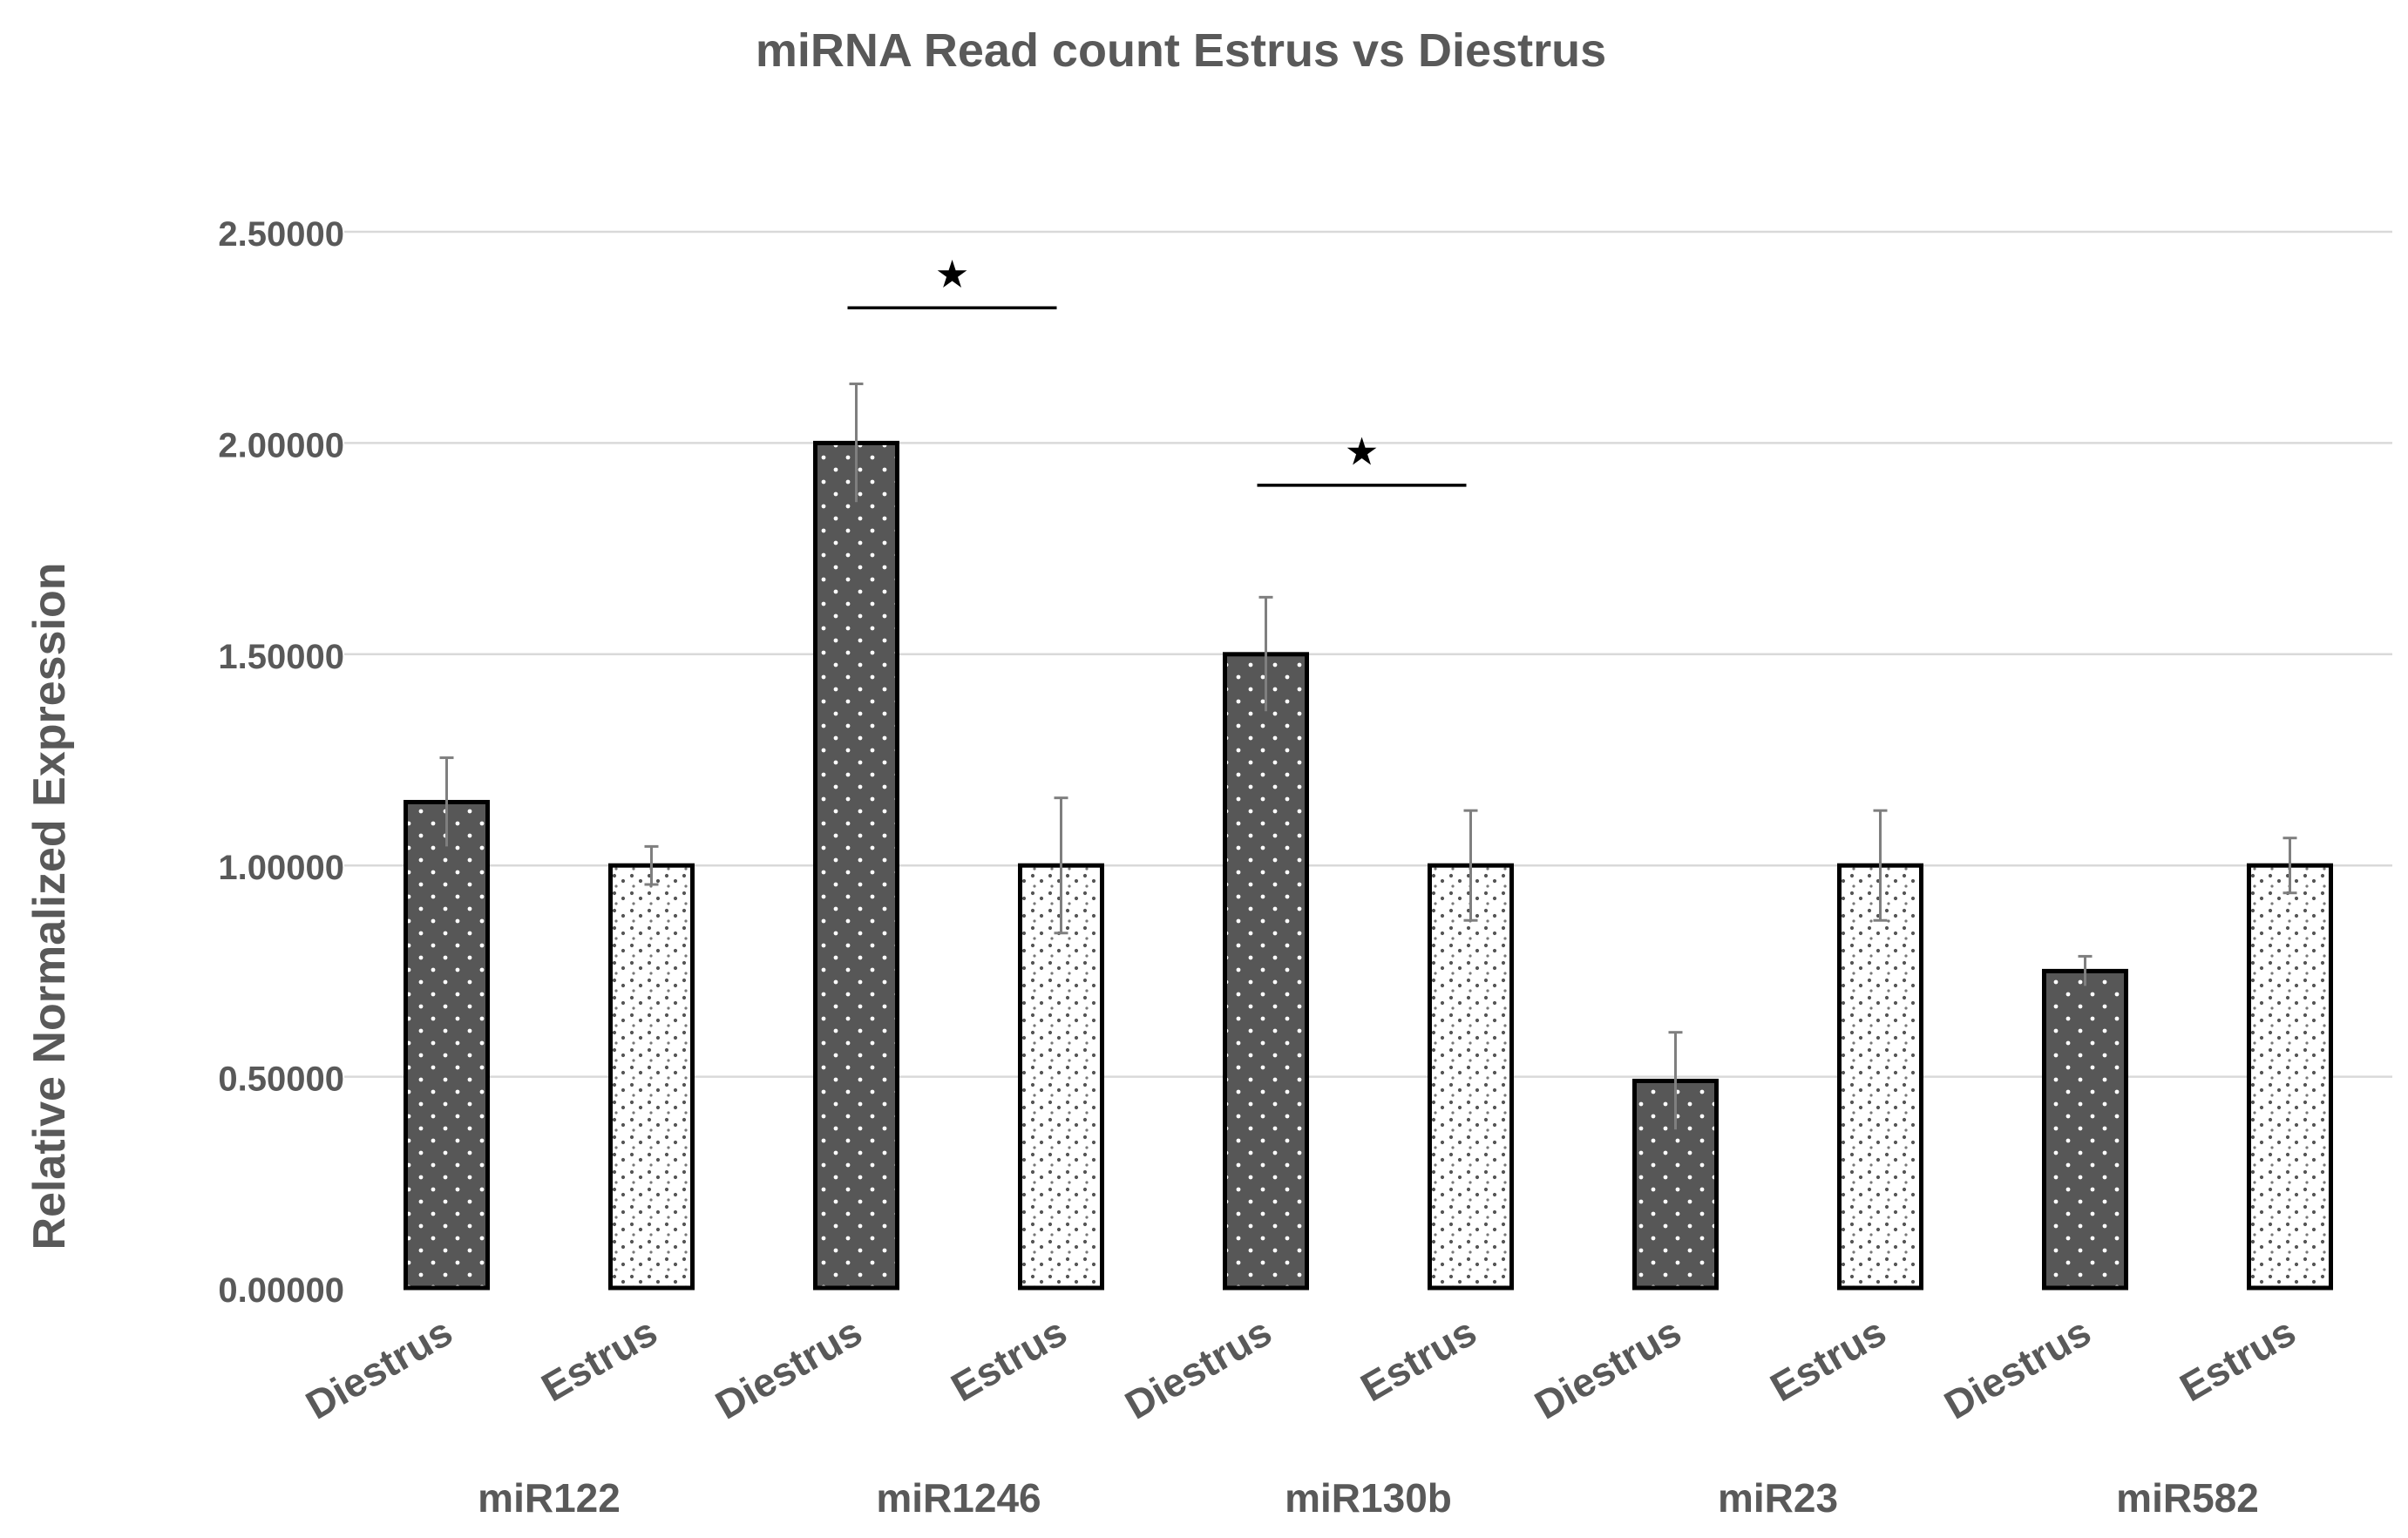  What do you see at coordinates (958, 1498) in the screenshot?
I see `group-label-miR1246: miR1246` at bounding box center [958, 1498].